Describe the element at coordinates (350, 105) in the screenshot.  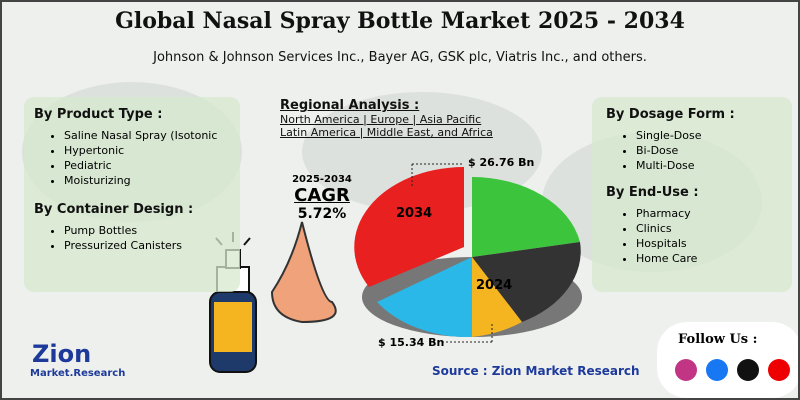
I see `regional-heading: Regional Analysis :` at that location.